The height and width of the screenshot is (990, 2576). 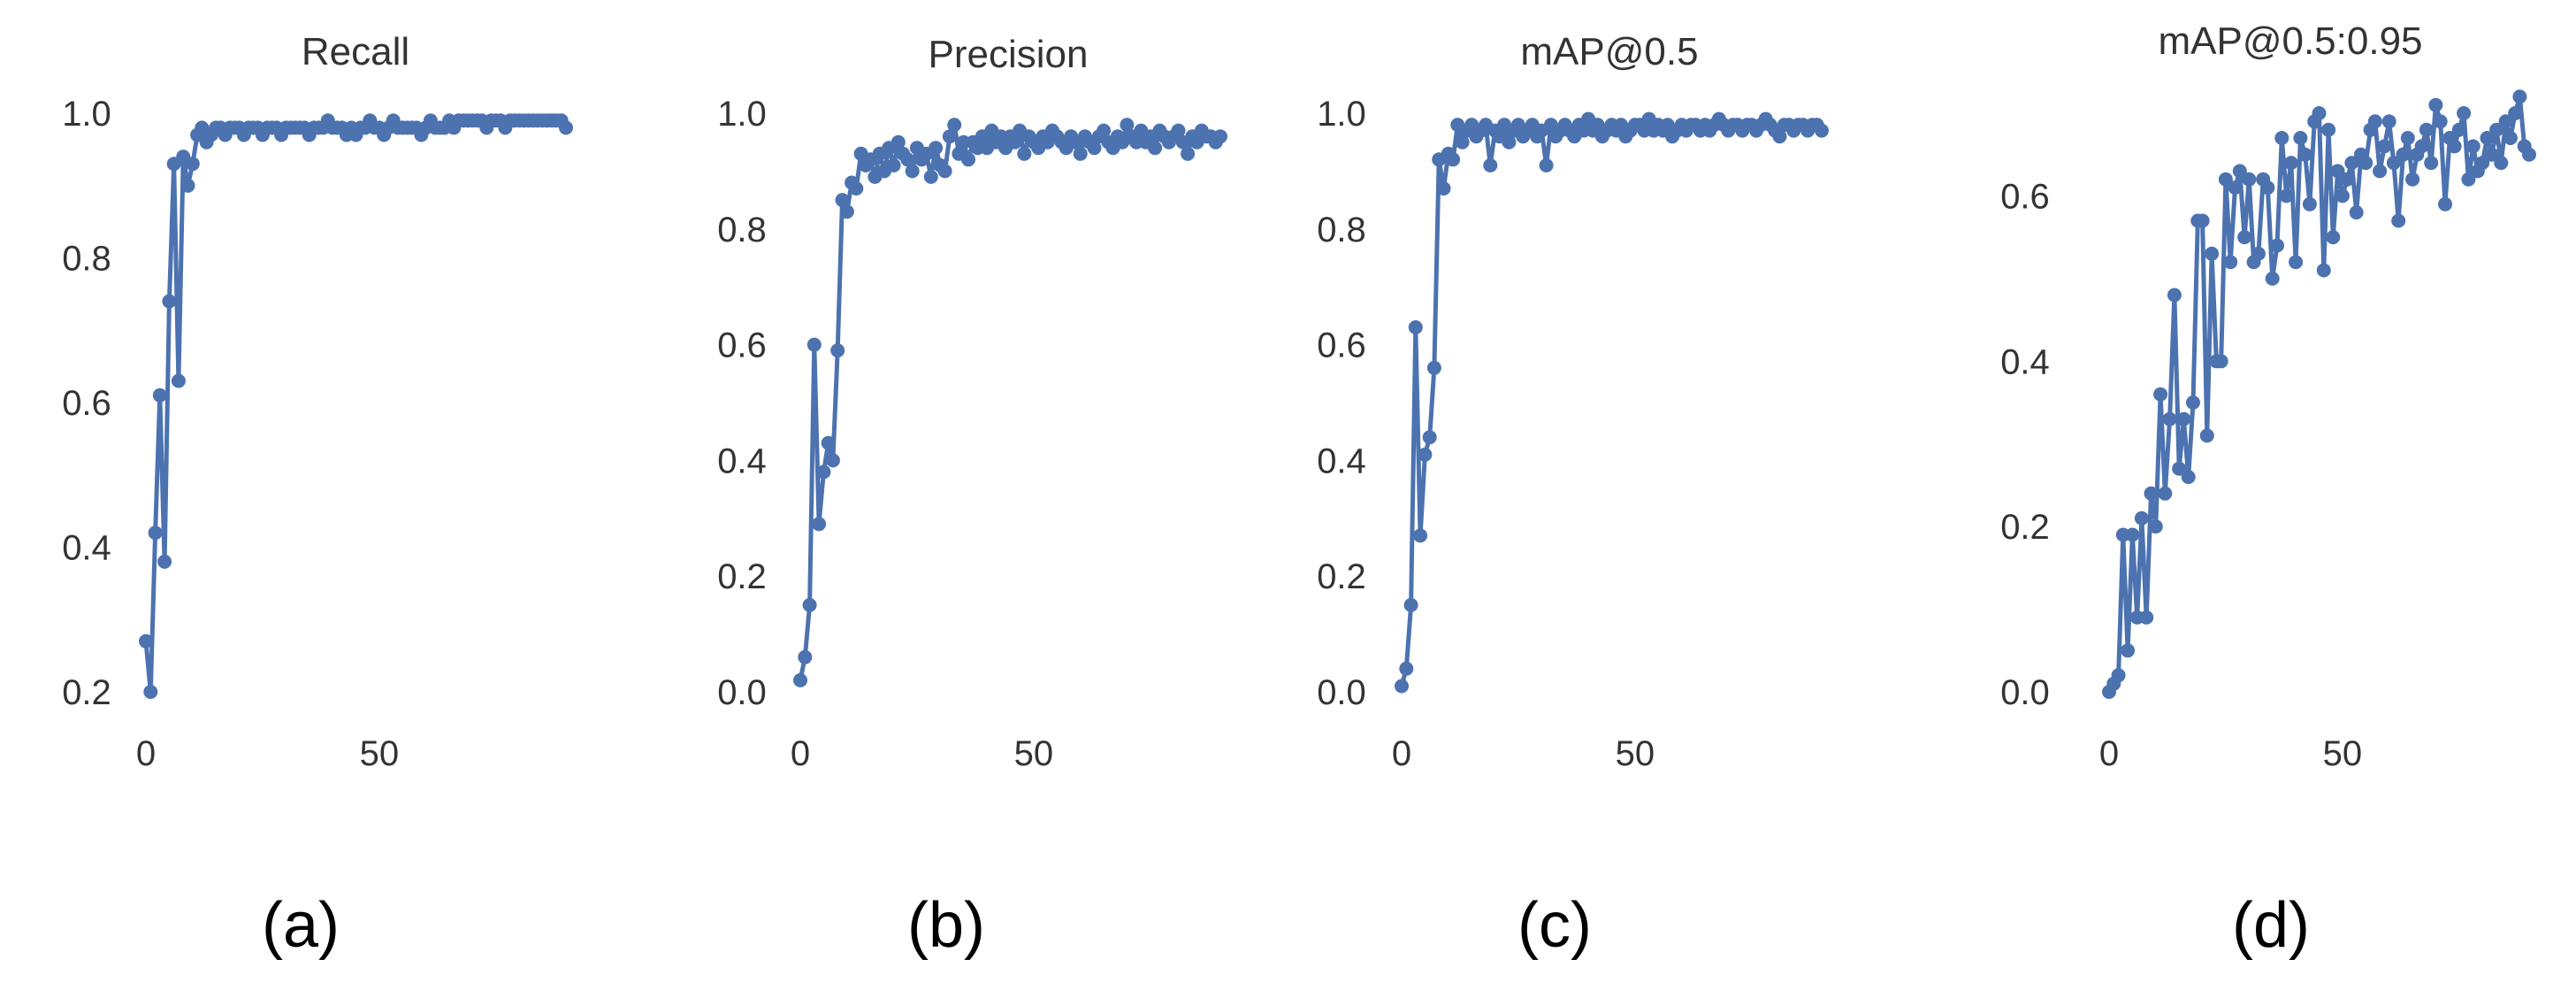 What do you see at coordinates (2271, 926) in the screenshot?
I see `panel-caption: (d)` at bounding box center [2271, 926].